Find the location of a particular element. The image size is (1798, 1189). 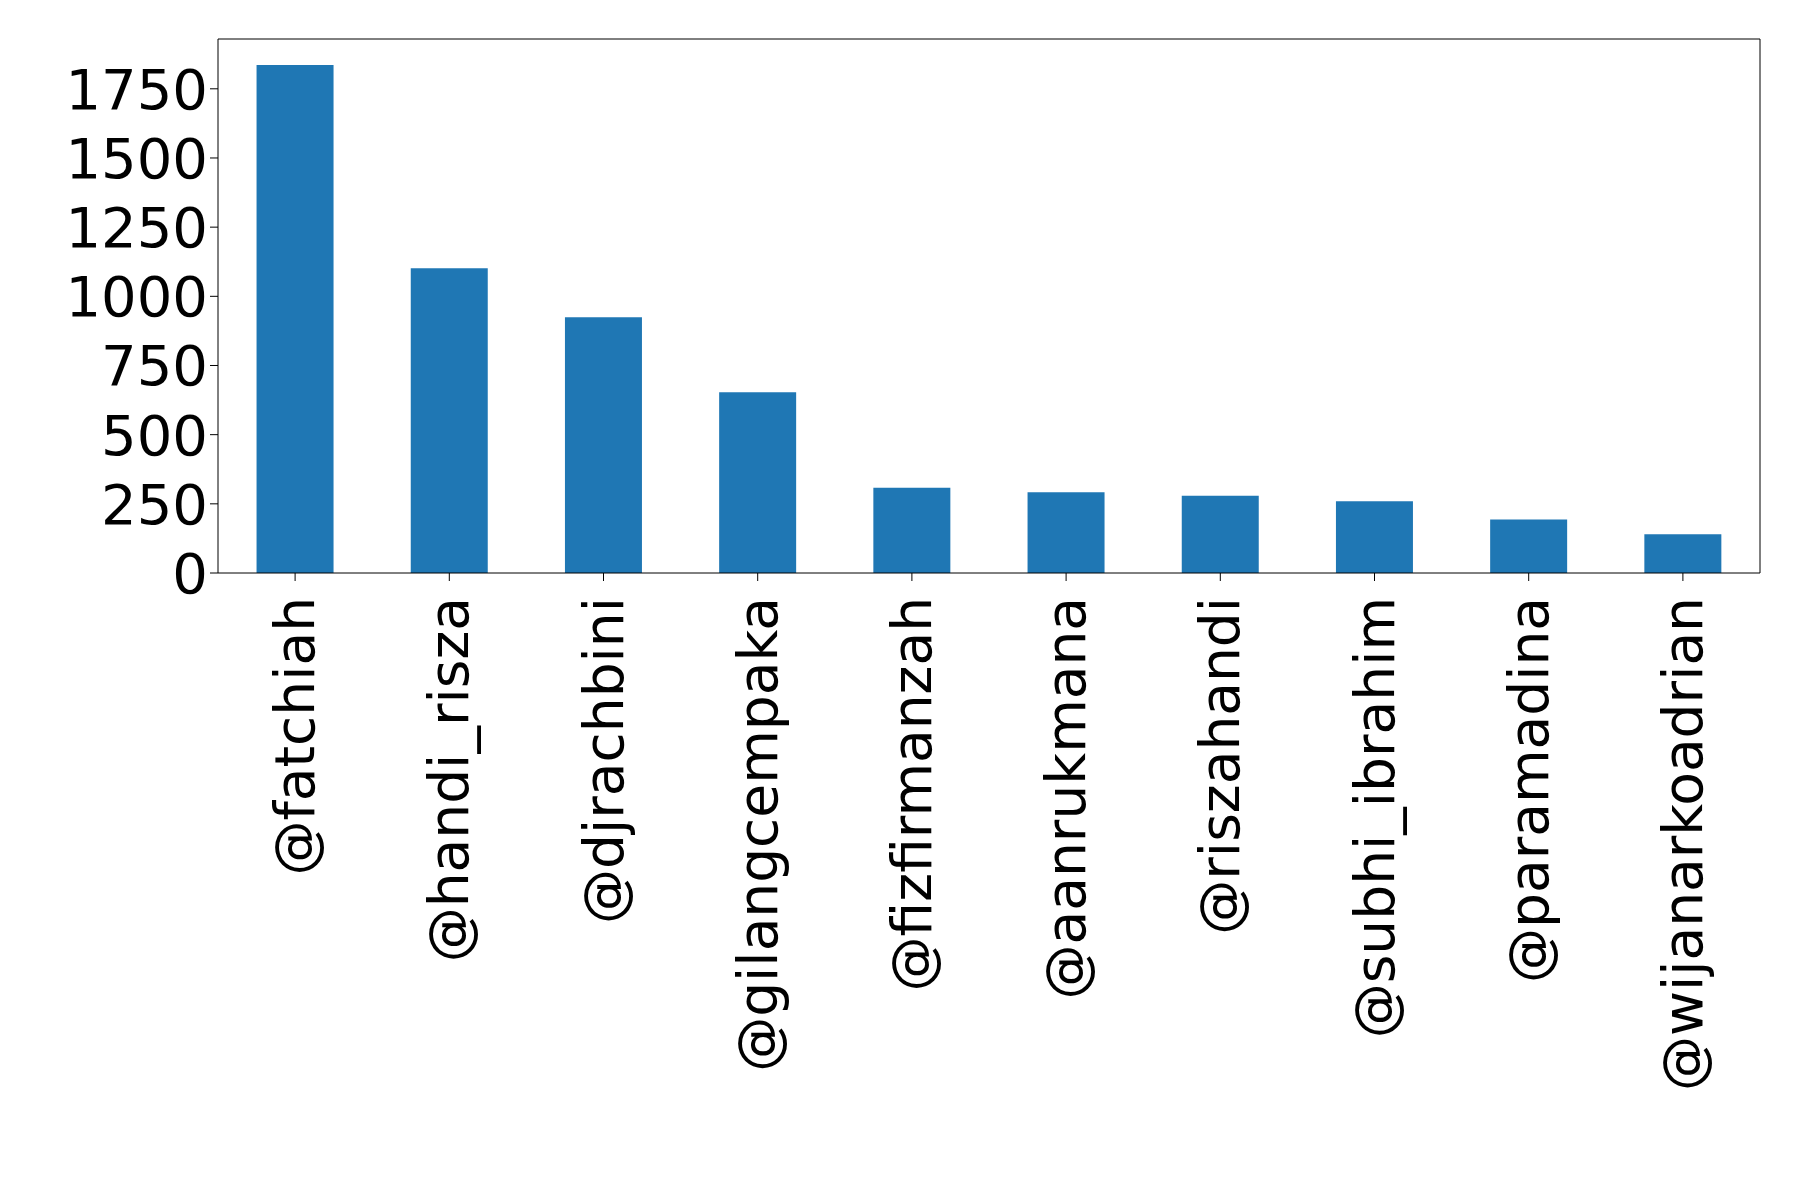

y-tick-label: 750 is located at coordinates (154, 366).